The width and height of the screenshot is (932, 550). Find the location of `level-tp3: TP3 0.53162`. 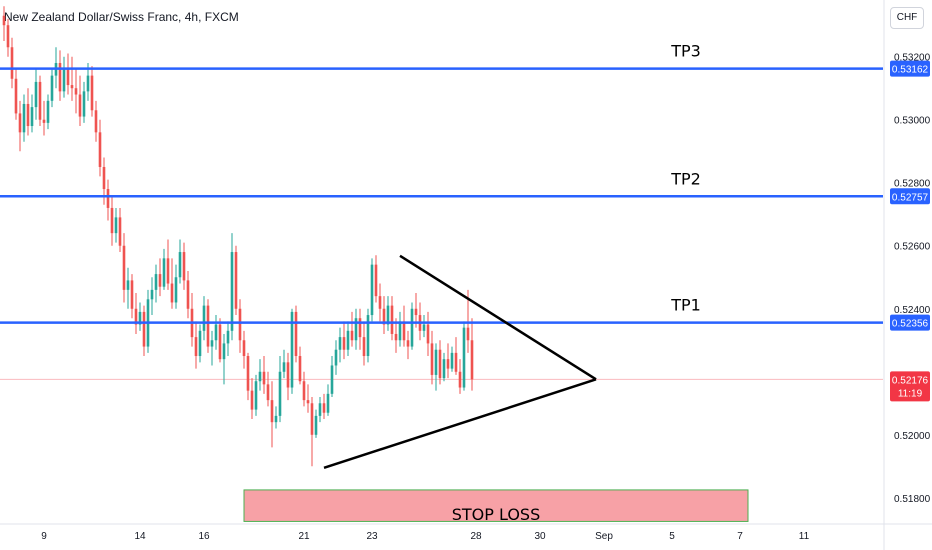

level-tp3: TP3 0.53162 is located at coordinates (465, 59).